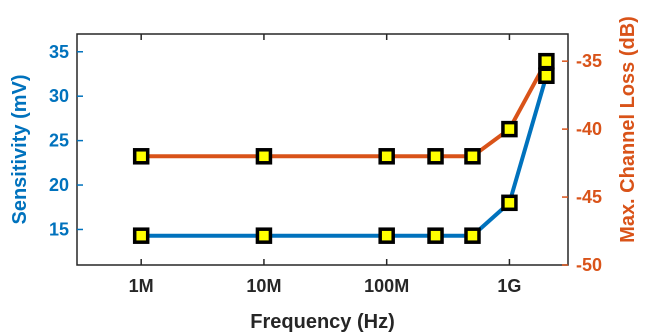 This screenshot has height=335, width=648. I want to click on x-tick-label: 1G, so click(509, 286).